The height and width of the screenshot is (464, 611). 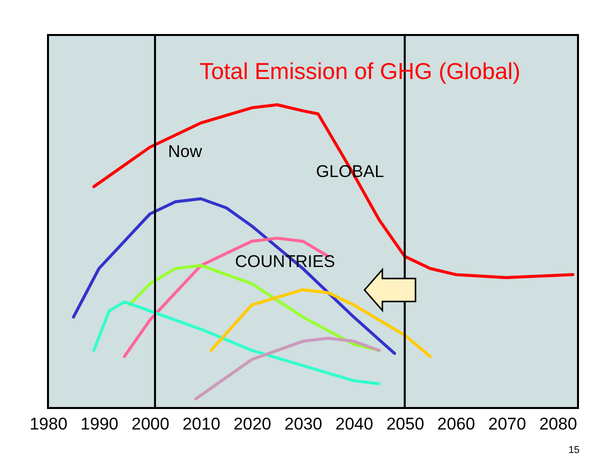 I want to click on x-tick-label: 2010, so click(x=201, y=424).